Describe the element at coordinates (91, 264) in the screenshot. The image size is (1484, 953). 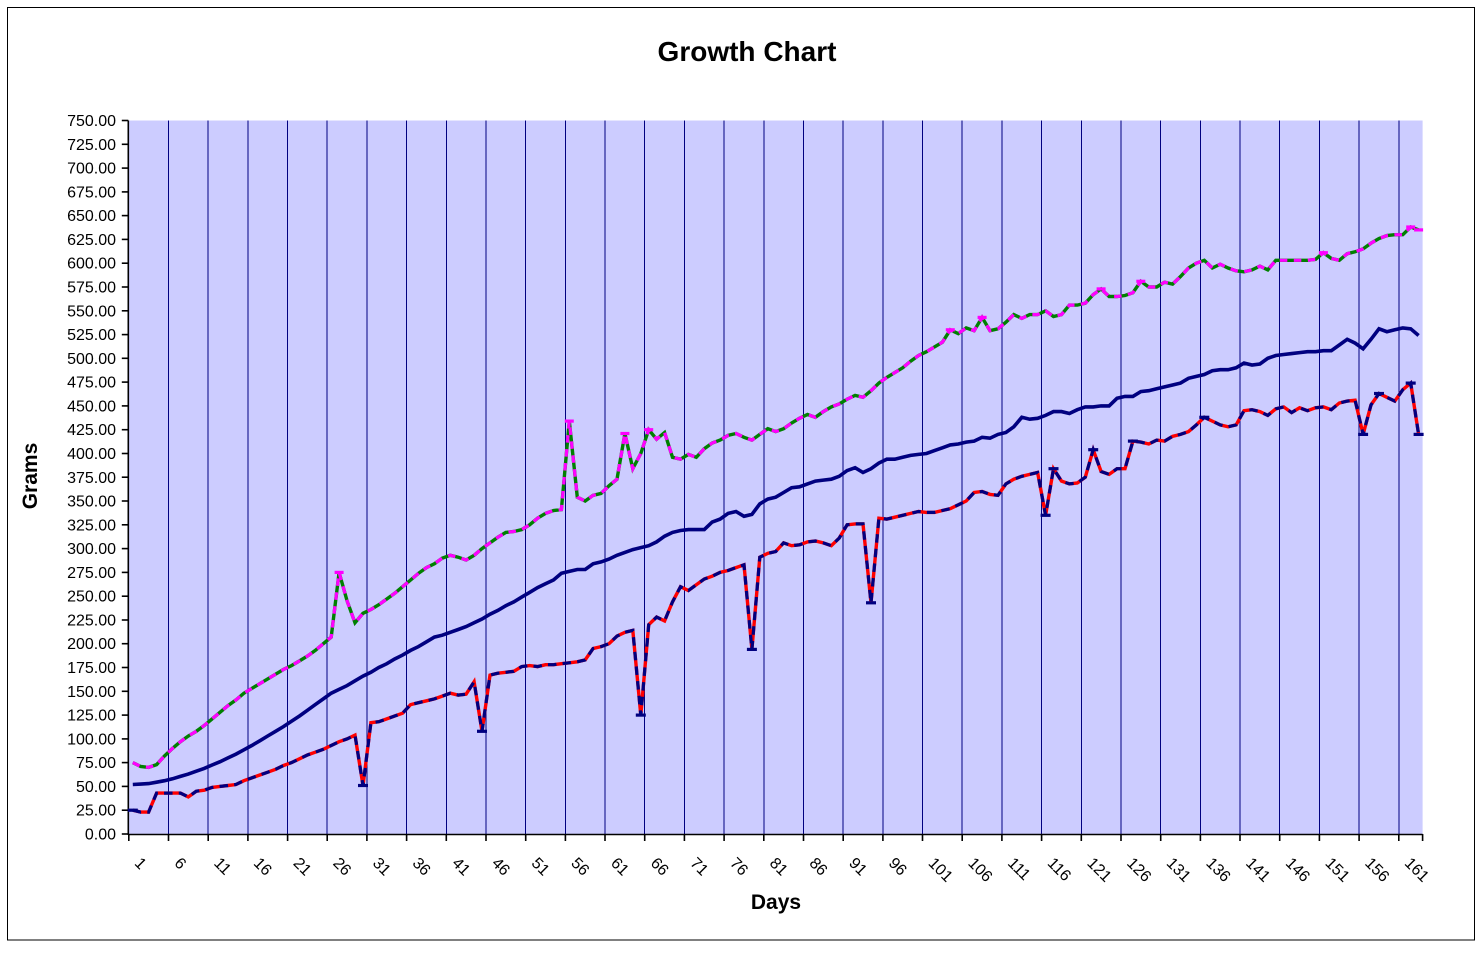
I see `svg-text: 600.00` at that location.